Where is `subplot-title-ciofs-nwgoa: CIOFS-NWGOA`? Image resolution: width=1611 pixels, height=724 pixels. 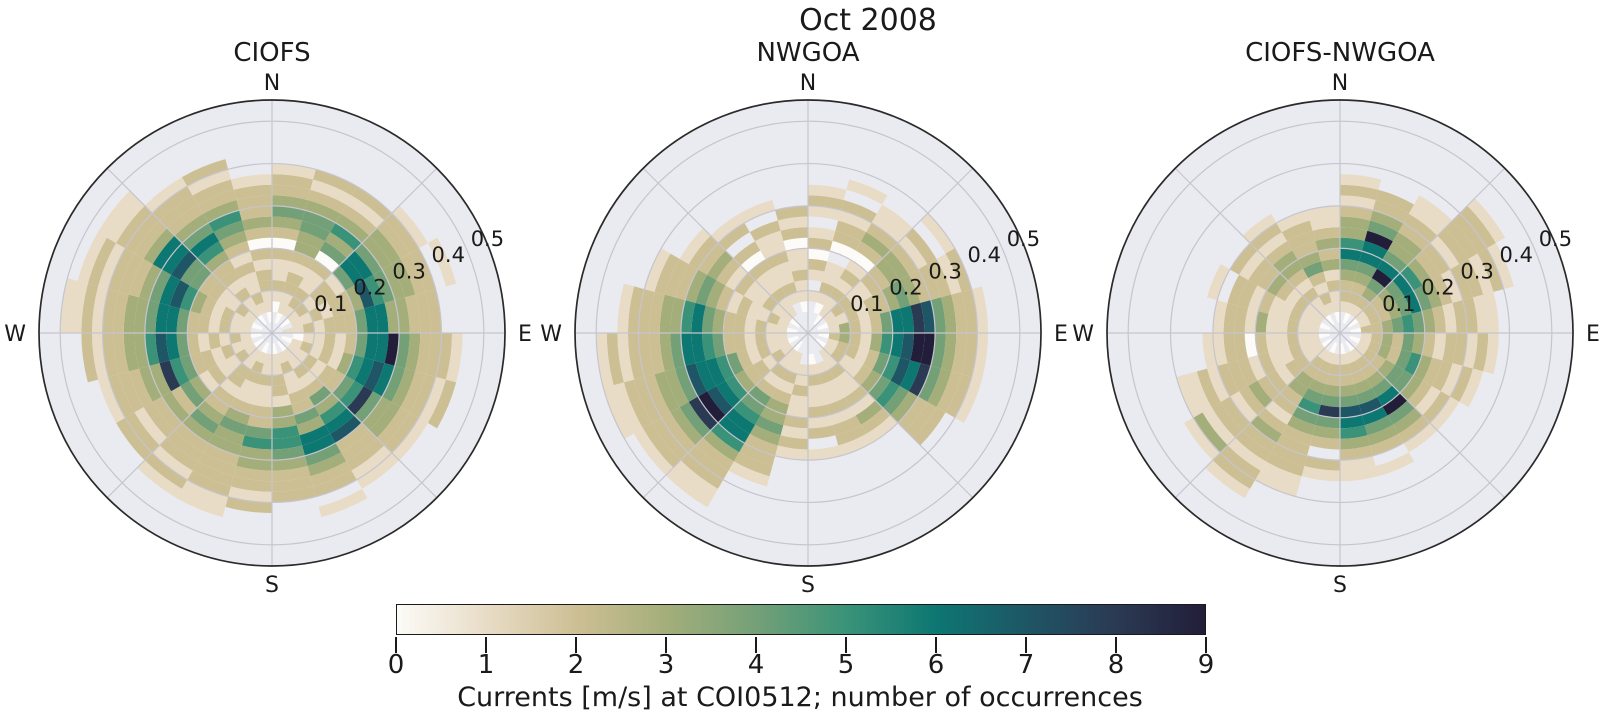
subplot-title-ciofs-nwgoa: CIOFS-NWGOA is located at coordinates (1340, 53).